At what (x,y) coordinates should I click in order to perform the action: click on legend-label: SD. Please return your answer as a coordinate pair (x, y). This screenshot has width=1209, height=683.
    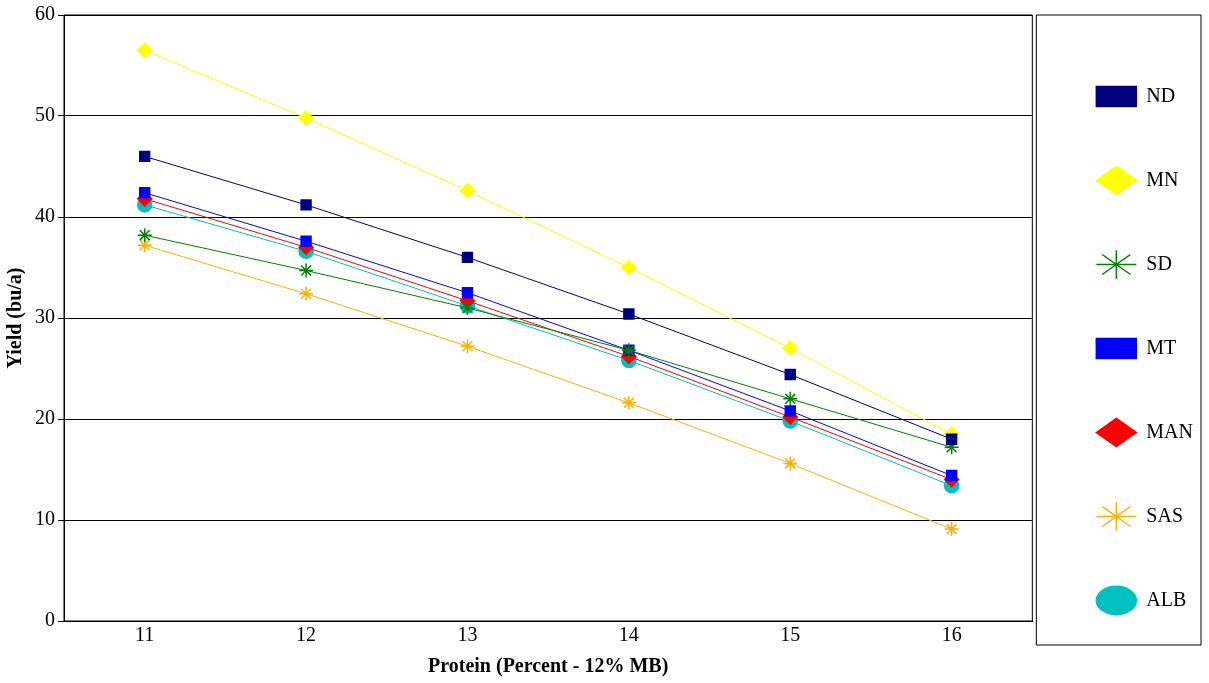
    Looking at the image, I should click on (1159, 262).